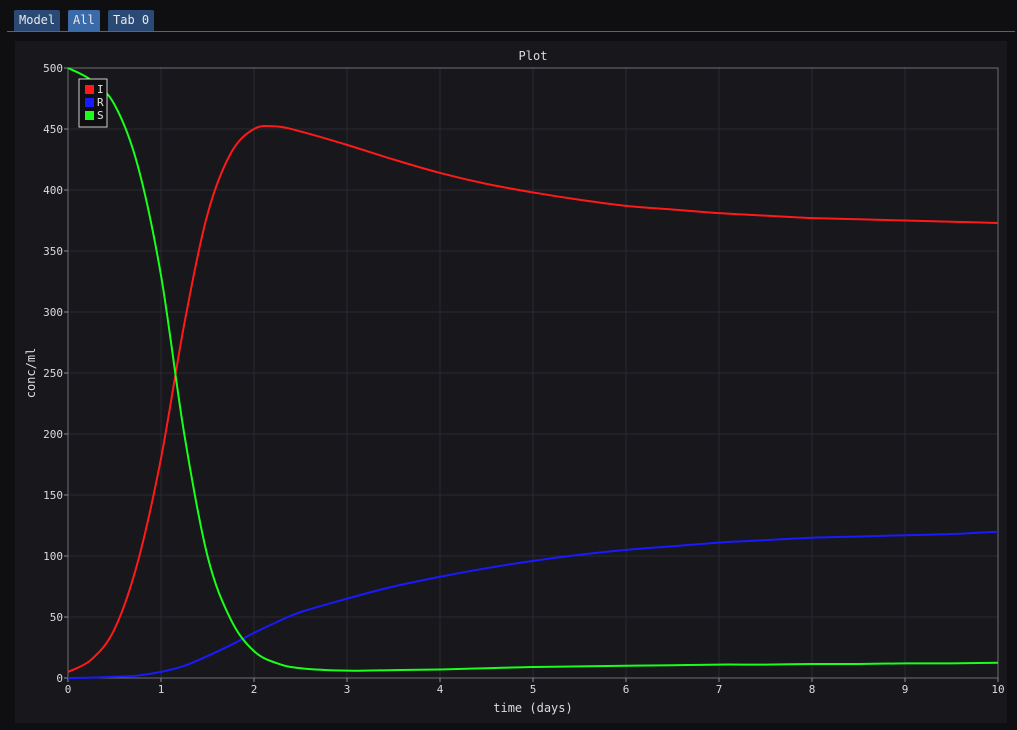  Describe the element at coordinates (89, 115) in the screenshot. I see `legend-swatch-s` at that location.